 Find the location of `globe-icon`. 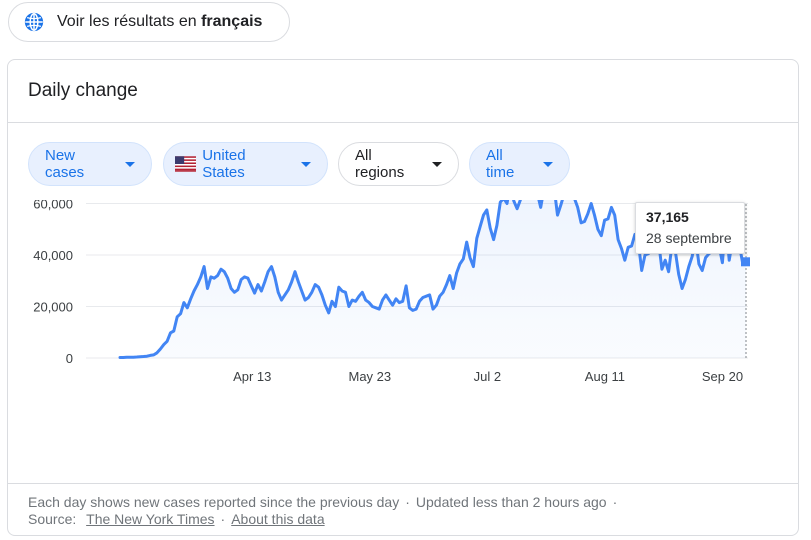

globe-icon is located at coordinates (34, 22).